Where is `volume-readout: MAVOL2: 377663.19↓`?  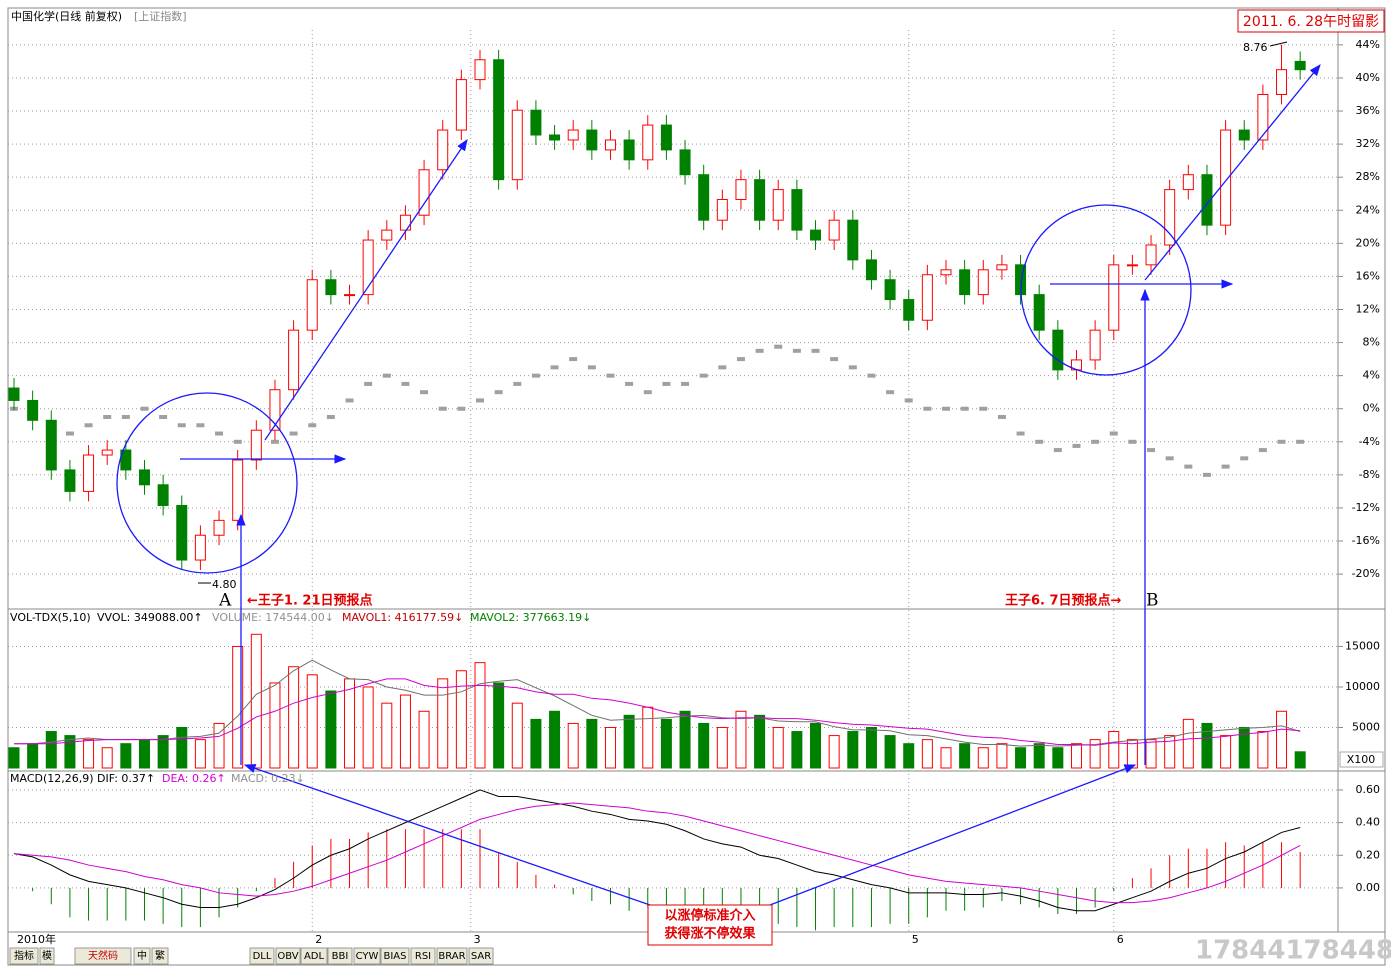 volume-readout: MAVOL2: 377663.19↓ is located at coordinates (530, 617).